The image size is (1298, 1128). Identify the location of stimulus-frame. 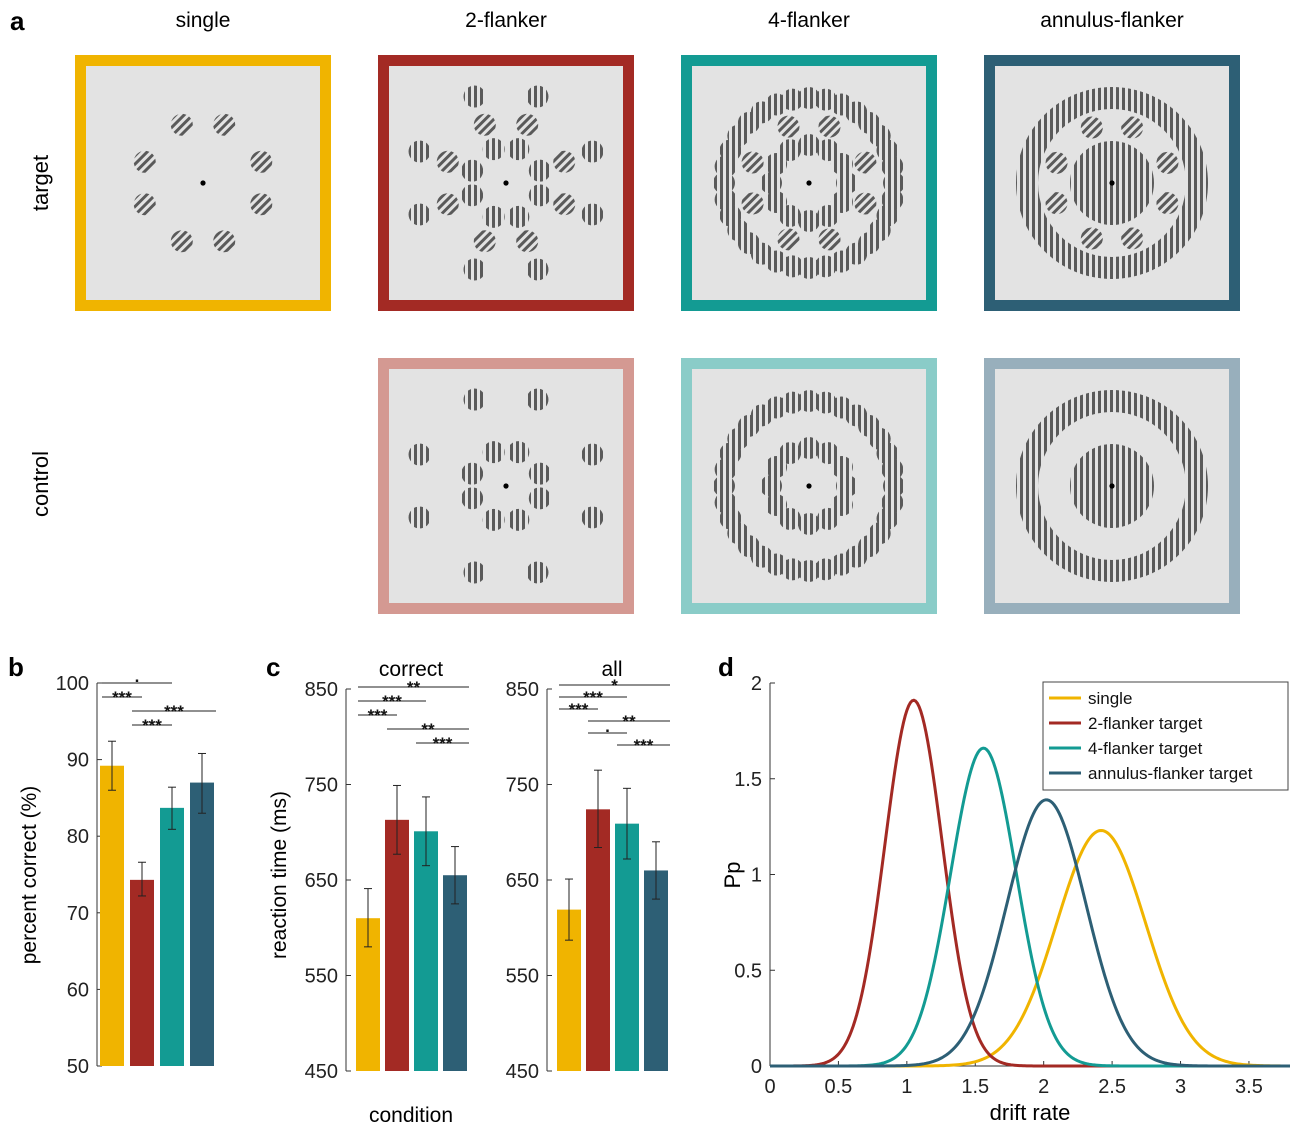
(203, 183).